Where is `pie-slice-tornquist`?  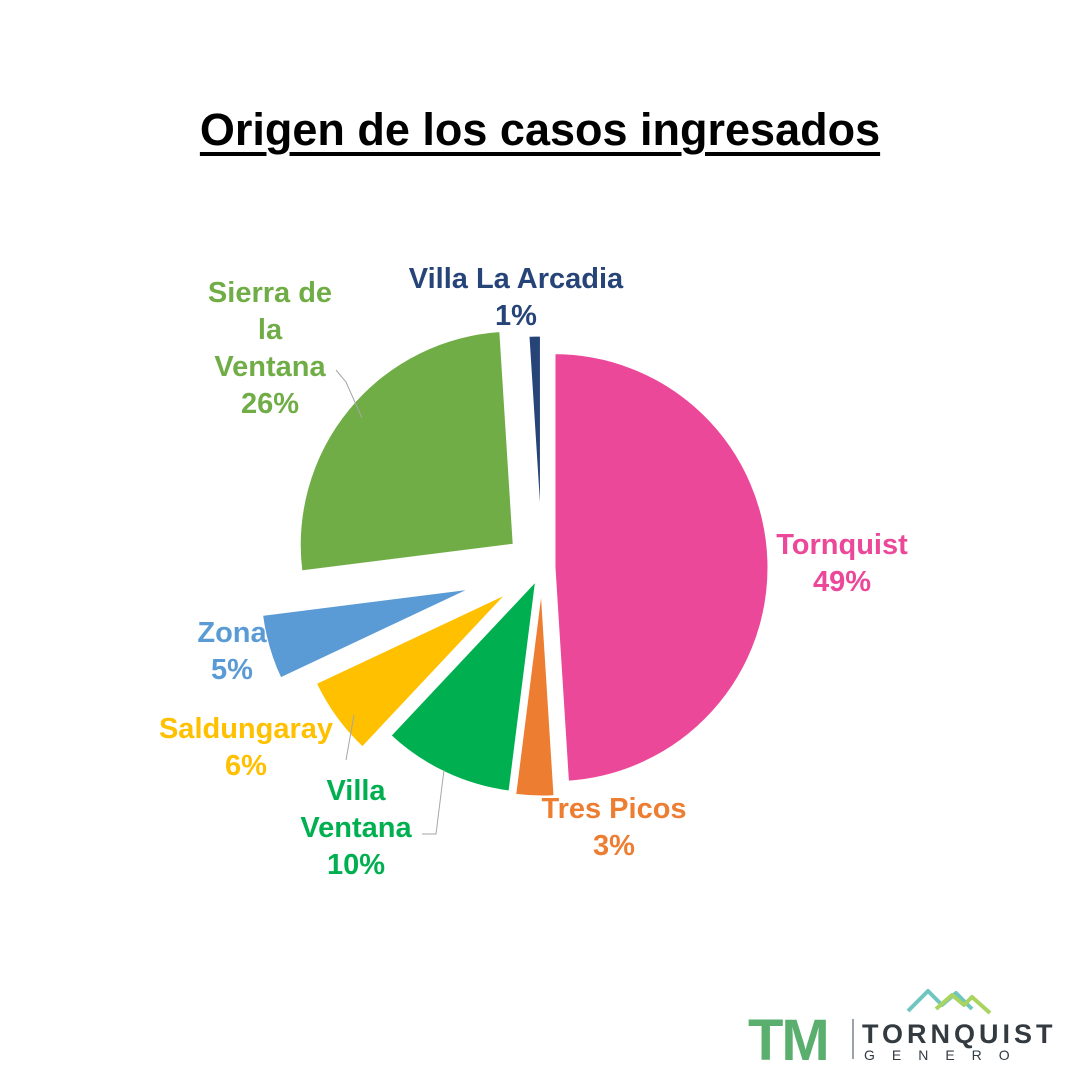 pie-slice-tornquist is located at coordinates (661, 567).